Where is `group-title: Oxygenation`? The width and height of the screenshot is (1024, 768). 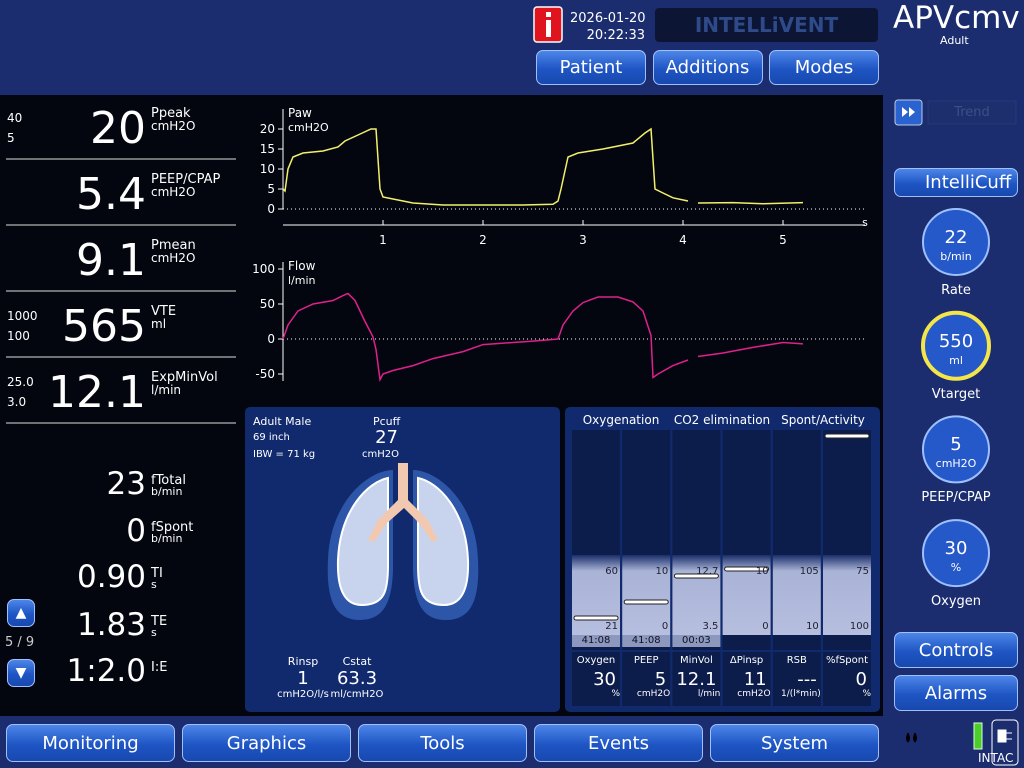
group-title: Oxygenation is located at coordinates (621, 420).